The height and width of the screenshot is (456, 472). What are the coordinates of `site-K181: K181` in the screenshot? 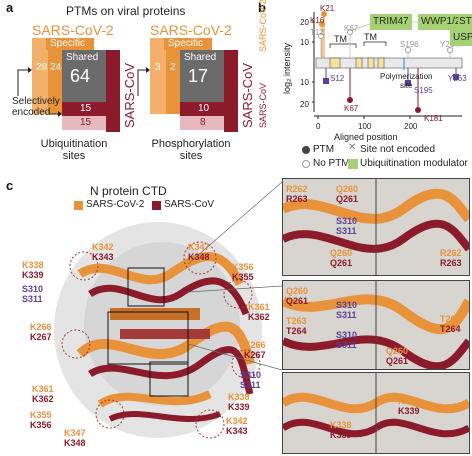 It's located at (433, 118).